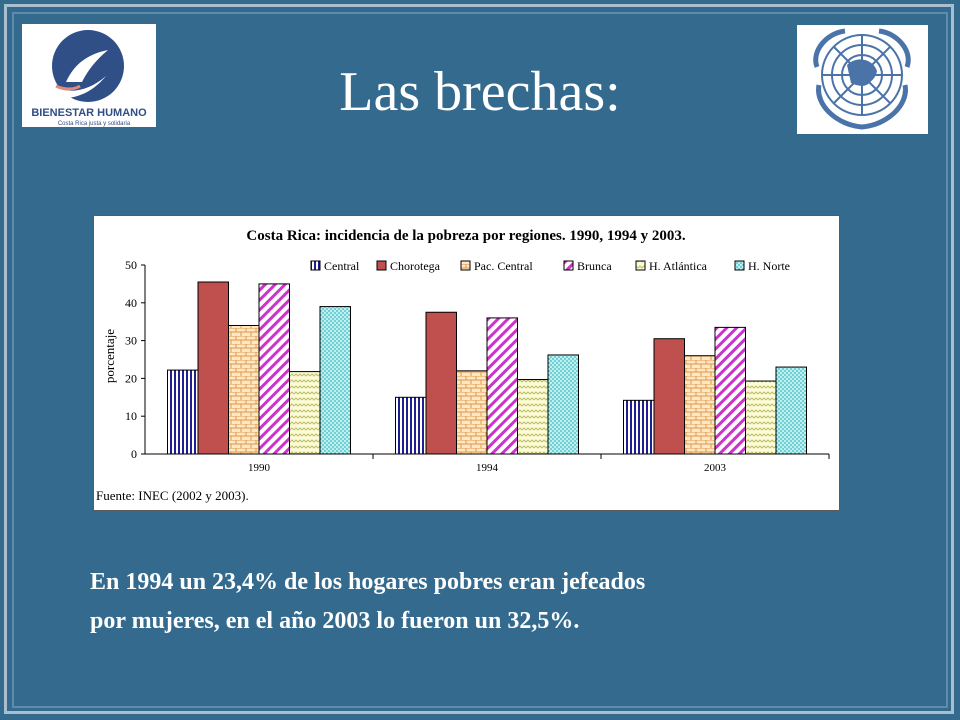 The image size is (960, 720). What do you see at coordinates (131, 378) in the screenshot?
I see `y-tick-label: 20` at bounding box center [131, 378].